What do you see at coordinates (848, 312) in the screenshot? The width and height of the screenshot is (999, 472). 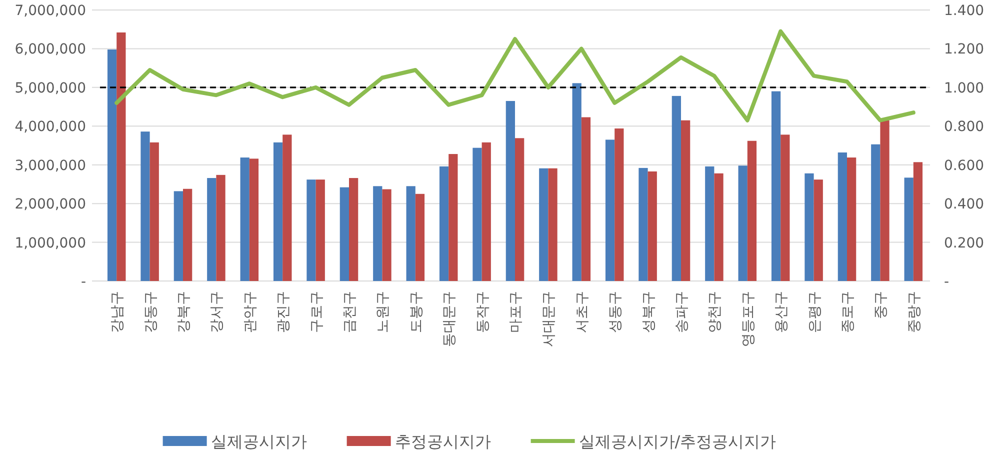 I see `x-tick-label: 종로구` at bounding box center [848, 312].